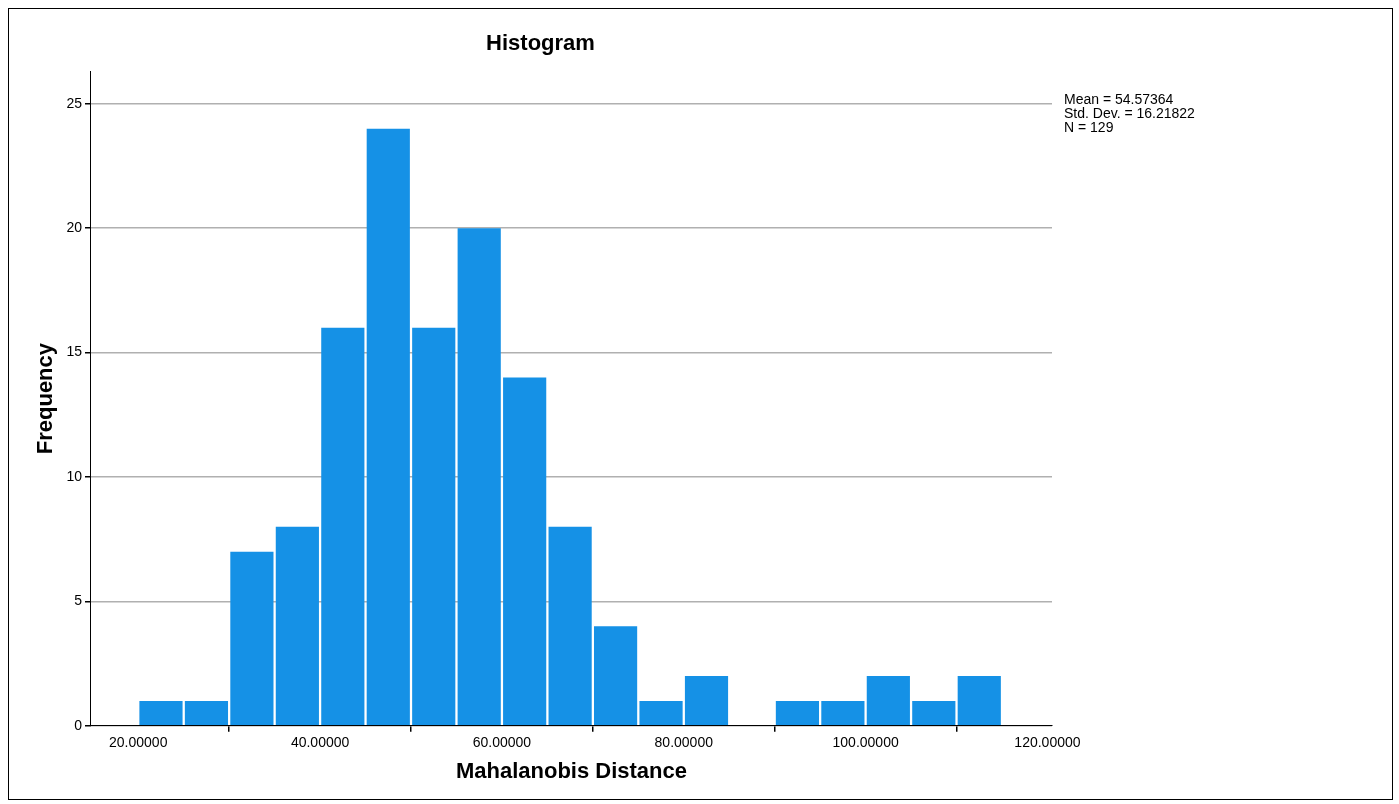  Describe the element at coordinates (865, 742) in the screenshot. I see `x-tick-label: 100.00000` at that location.